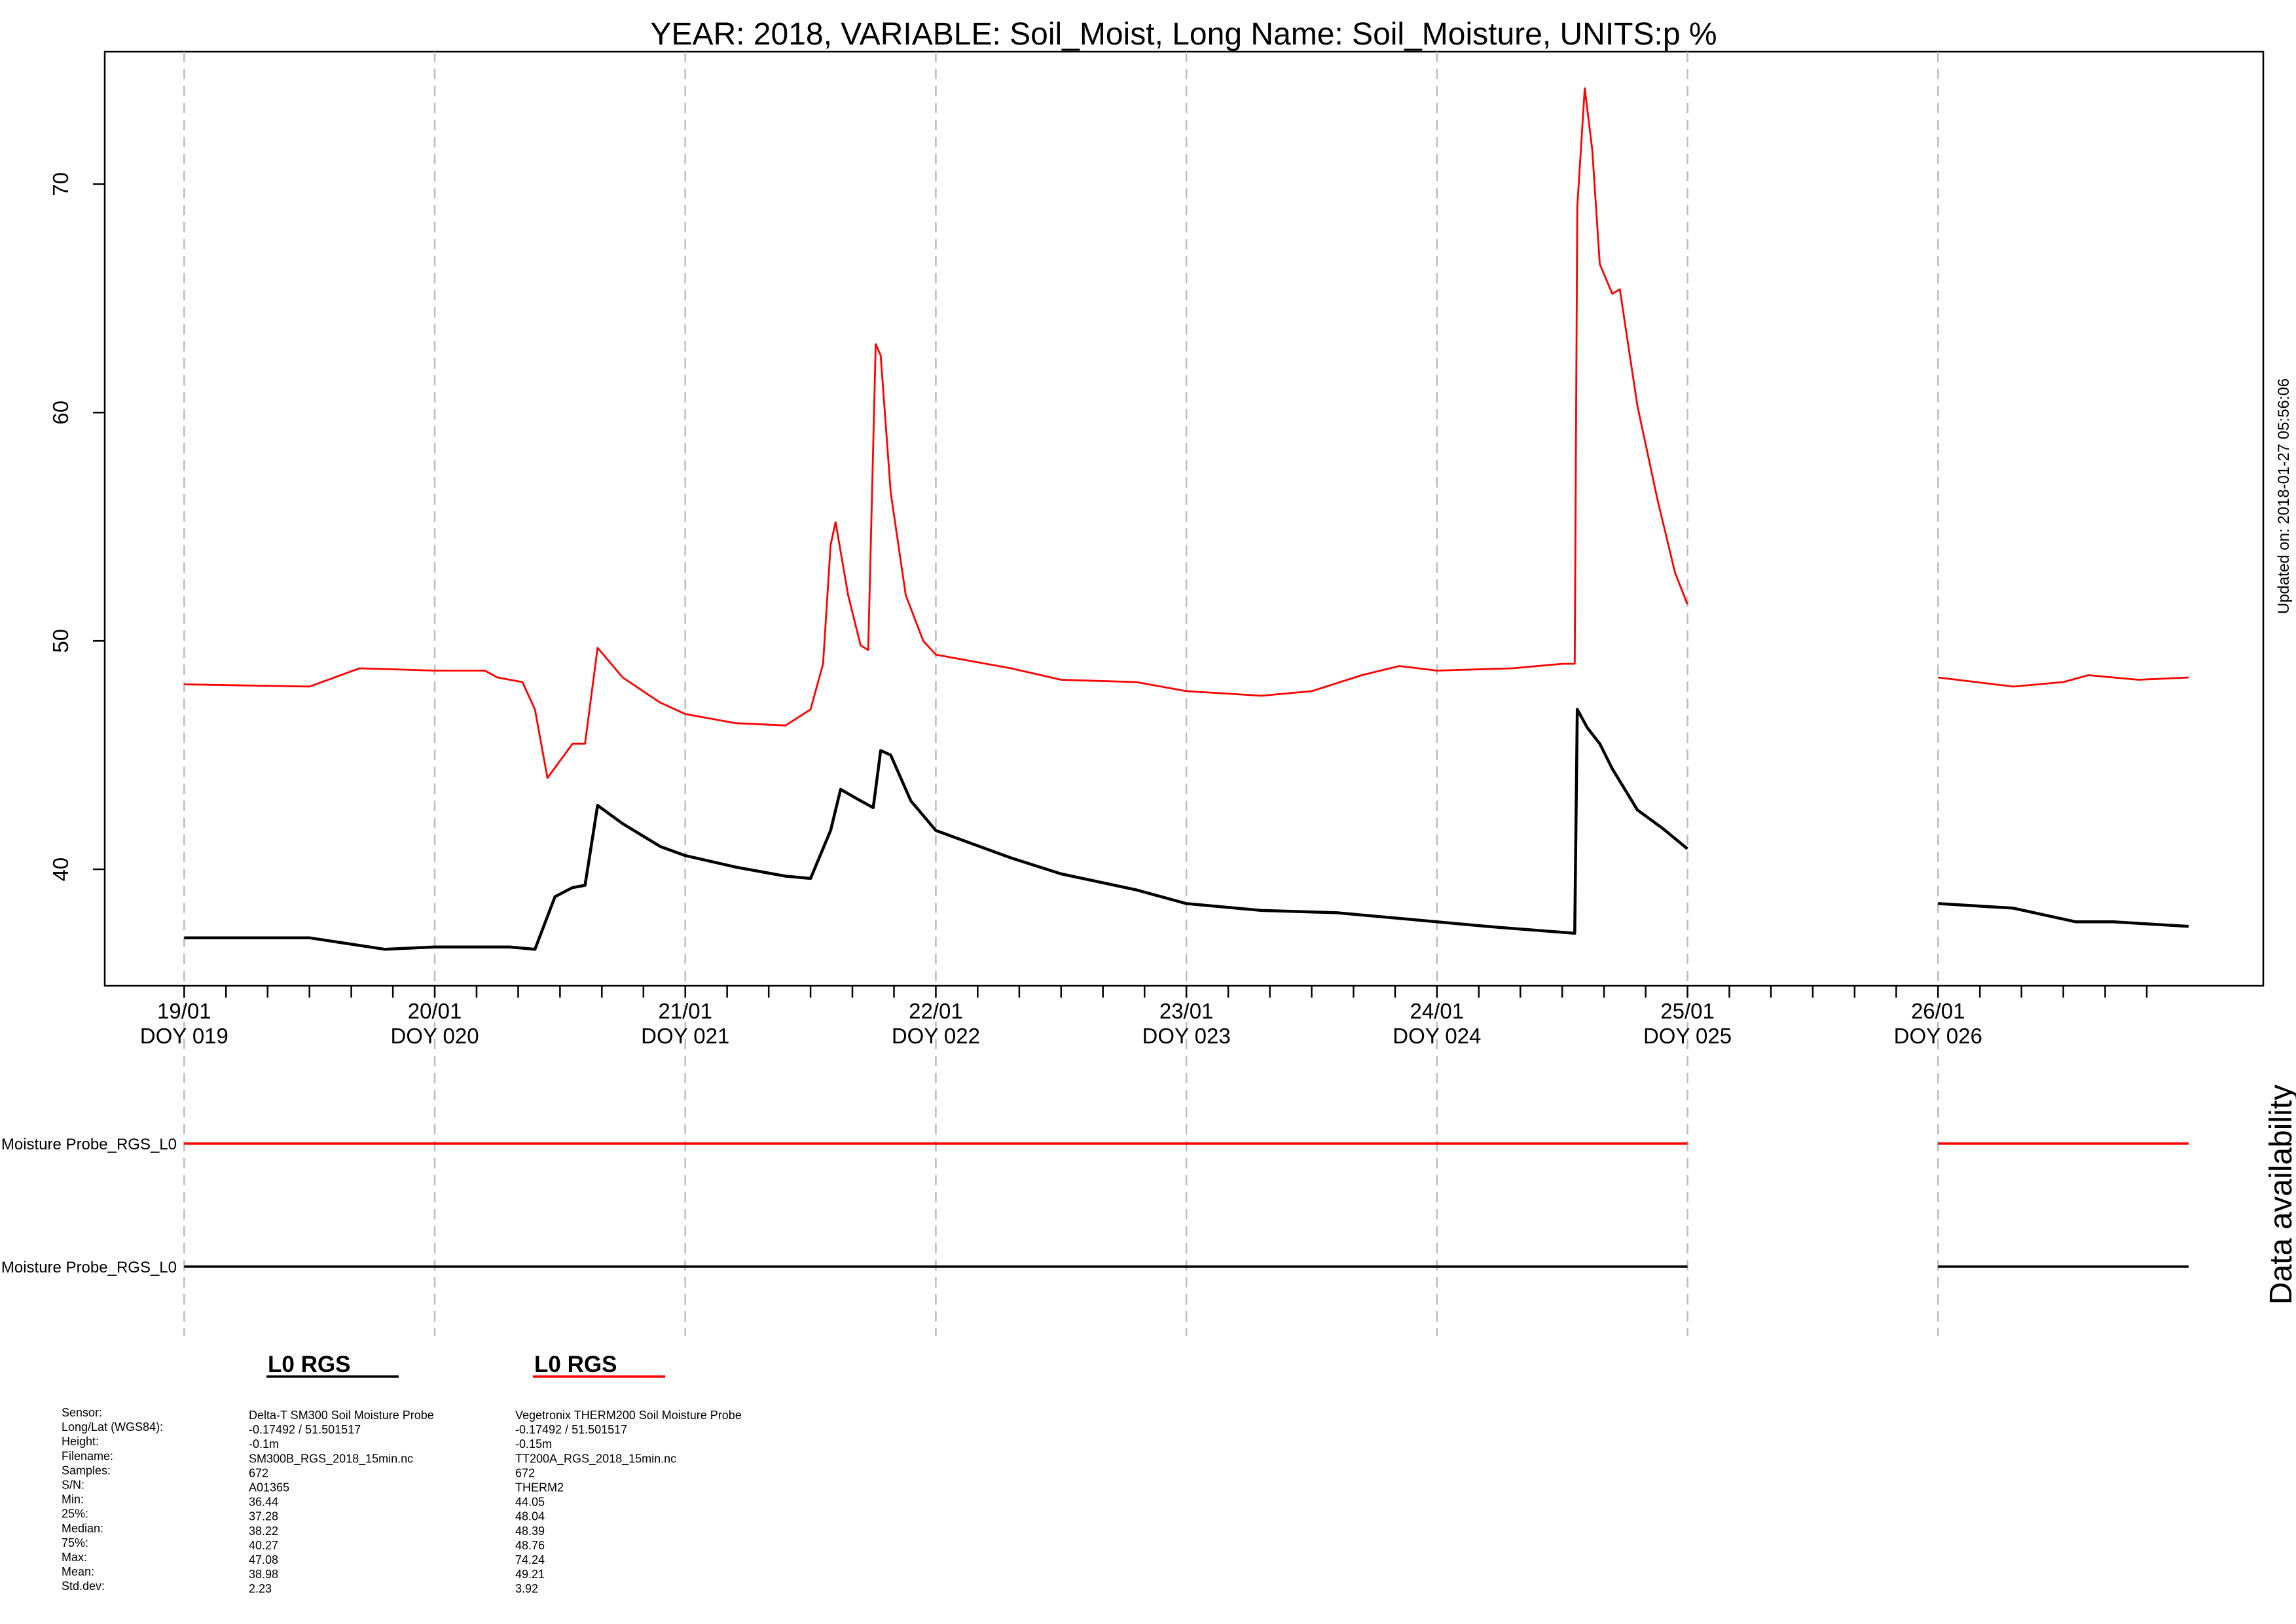 This screenshot has height=1624, width=2296. I want to click on info-label: Sensor:, so click(82, 1412).